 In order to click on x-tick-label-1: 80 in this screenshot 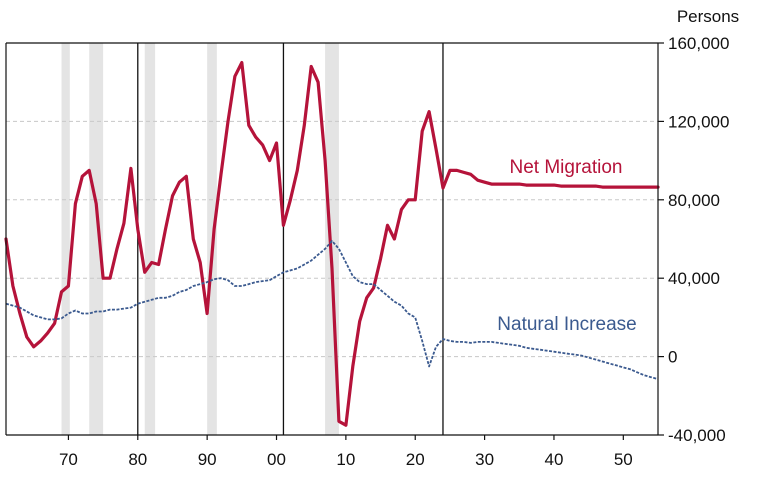, I will do `click(137, 459)`.